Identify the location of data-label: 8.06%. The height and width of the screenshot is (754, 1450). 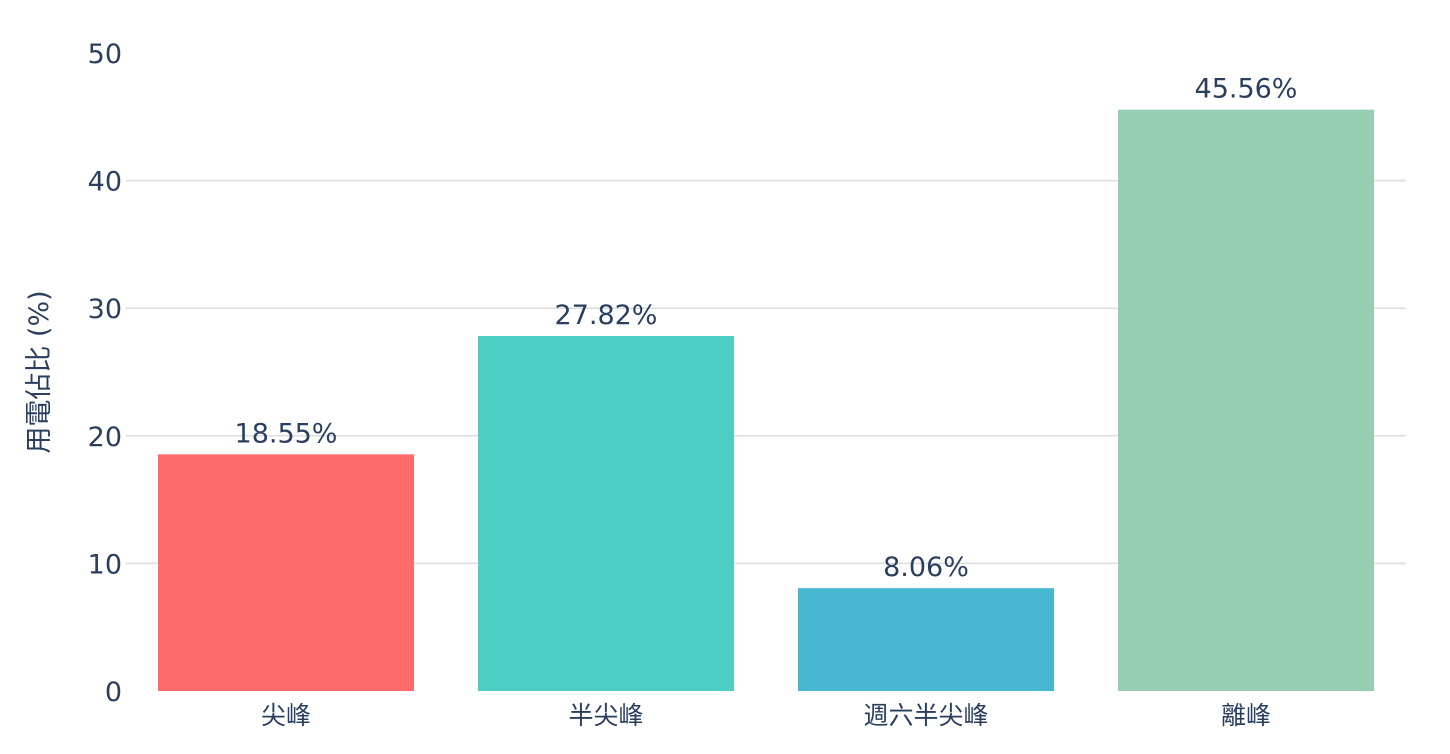
(926, 567).